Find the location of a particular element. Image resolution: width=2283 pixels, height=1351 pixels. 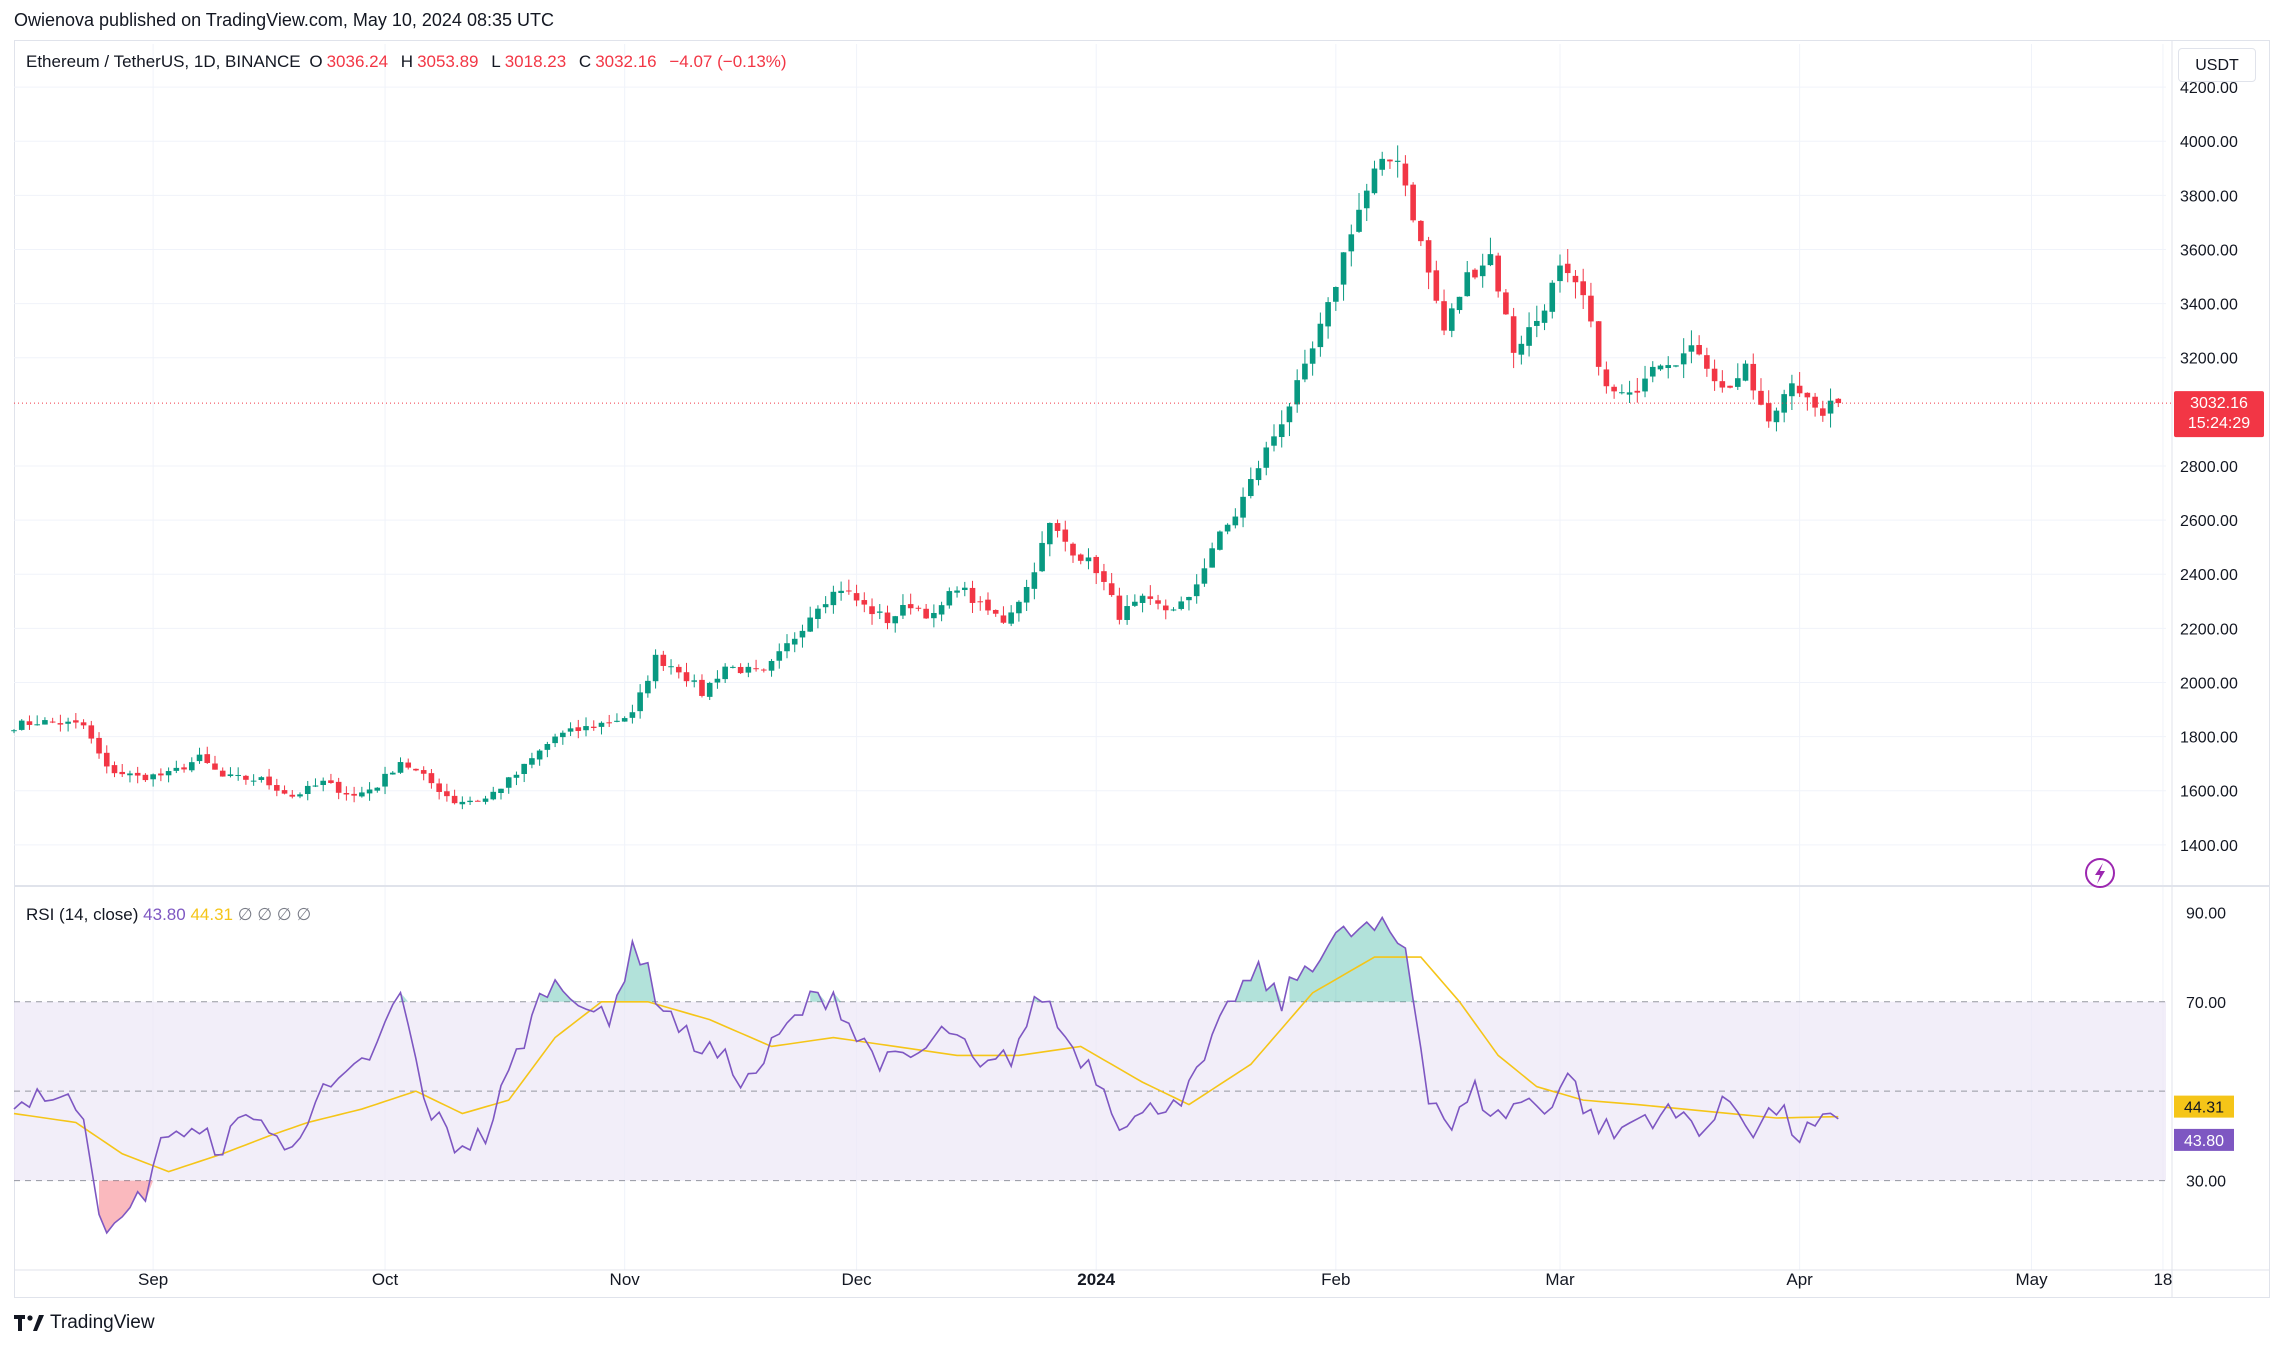

open-number: 3036.24 is located at coordinates (357, 61).